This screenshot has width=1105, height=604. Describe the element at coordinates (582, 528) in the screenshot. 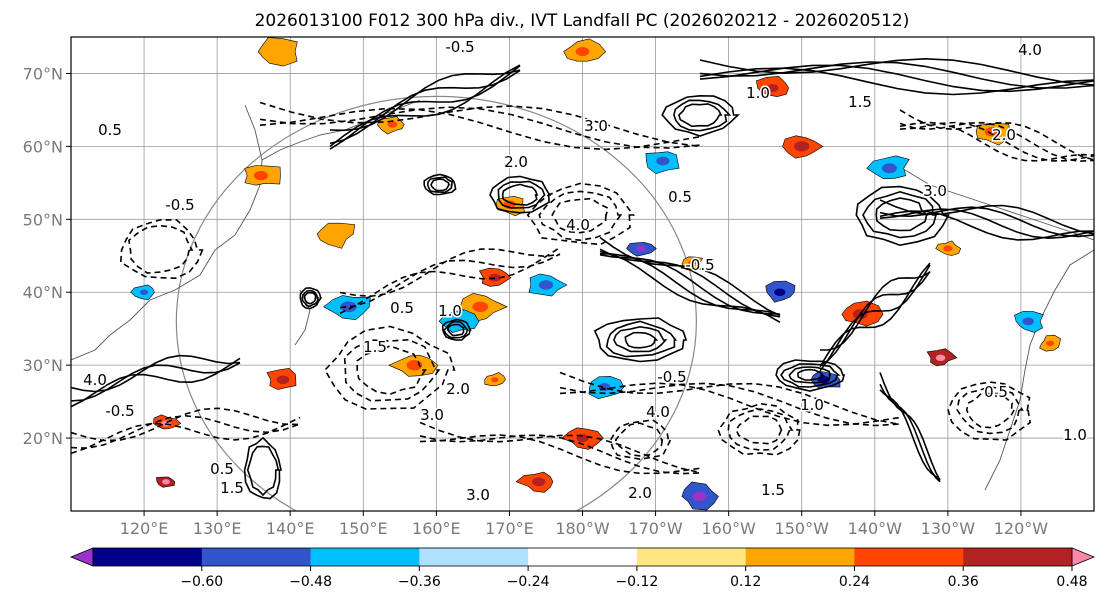

I see `x-tick-label: 180°W` at that location.